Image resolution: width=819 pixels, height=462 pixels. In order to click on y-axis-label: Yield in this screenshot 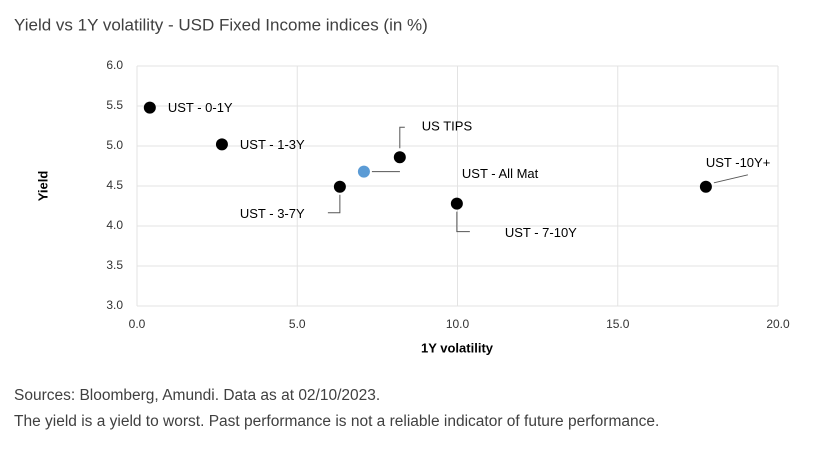, I will do `click(42, 186)`.